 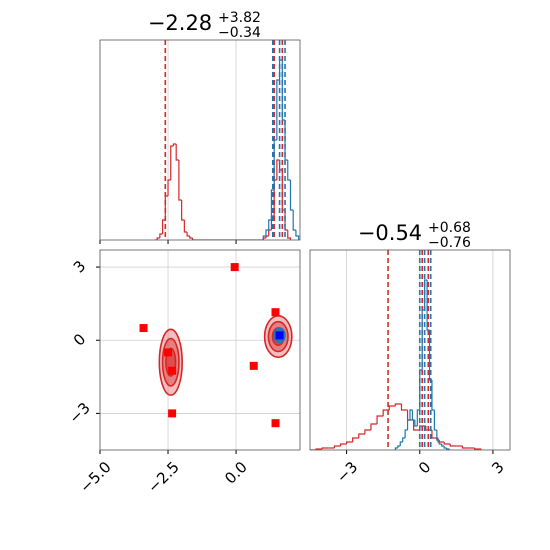 What do you see at coordinates (95, 477) in the screenshot?
I see `x-tick-label: −5.0` at bounding box center [95, 477].